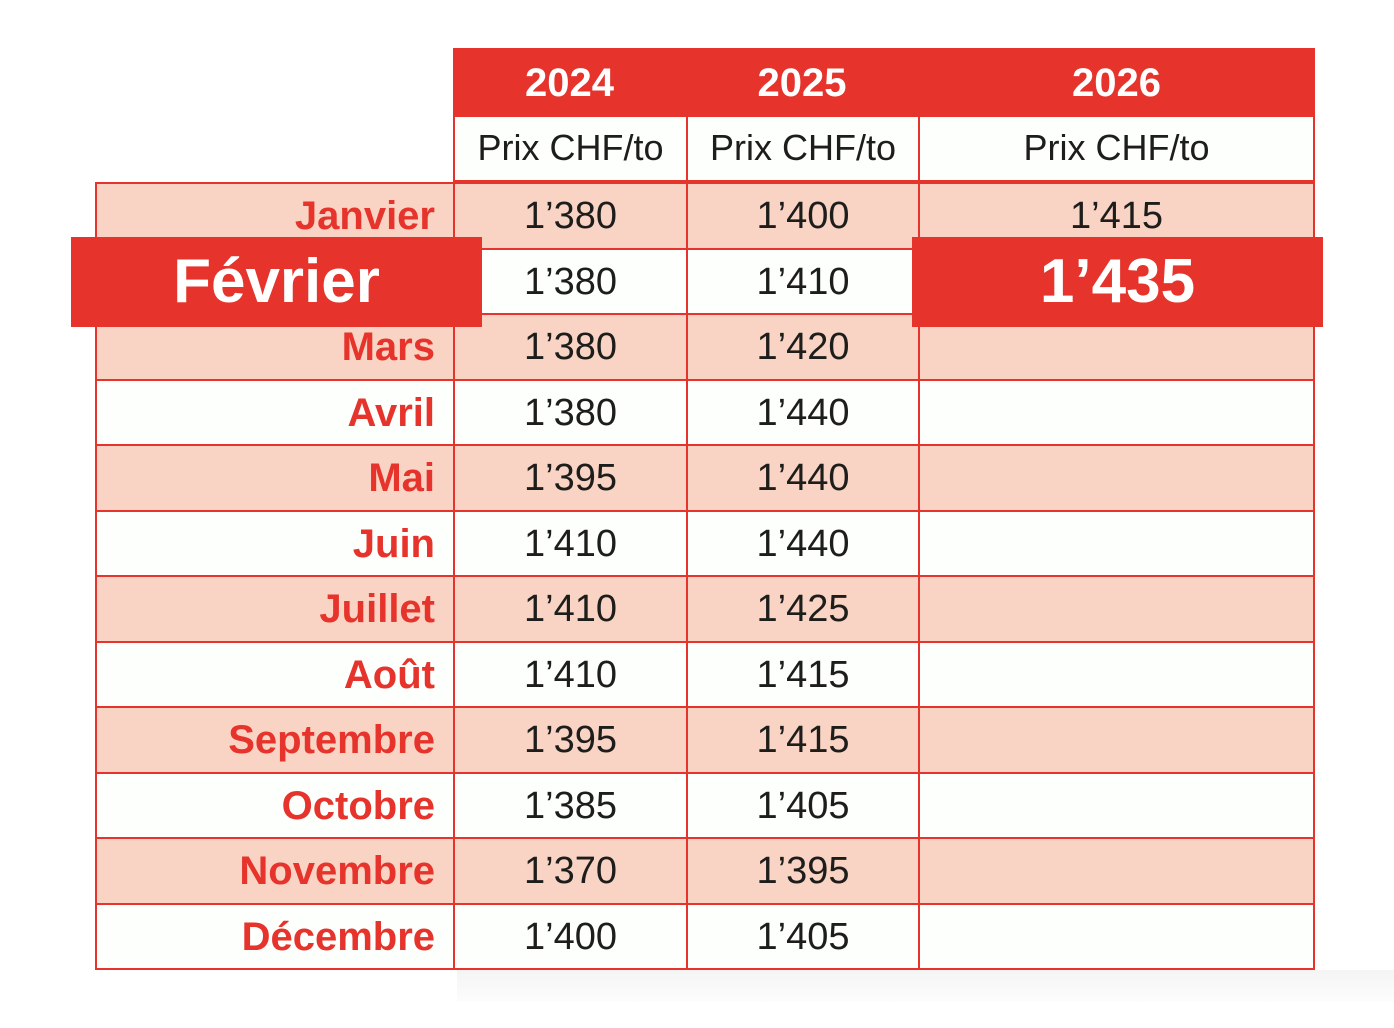  Describe the element at coordinates (275, 609) in the screenshot. I see `month-label-cell: Juillet` at that location.